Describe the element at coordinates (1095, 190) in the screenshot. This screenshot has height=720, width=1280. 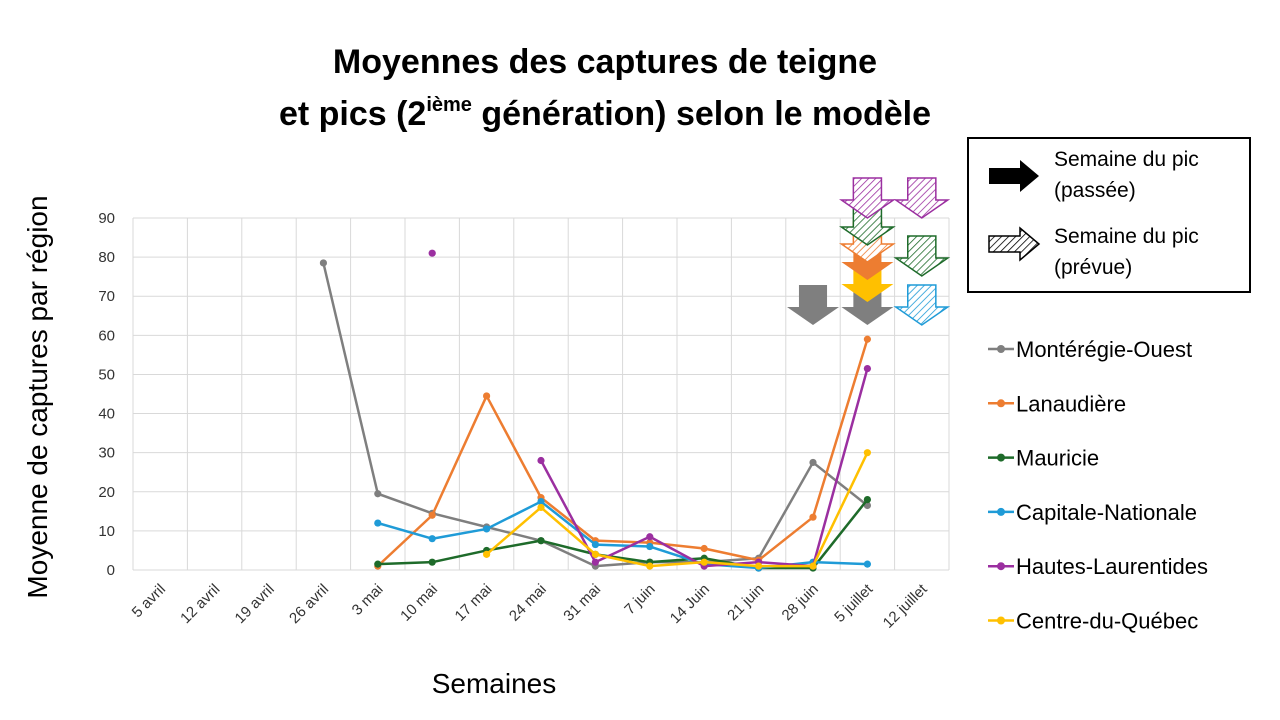
I see `peak-past-label-line2: (passée)` at that location.